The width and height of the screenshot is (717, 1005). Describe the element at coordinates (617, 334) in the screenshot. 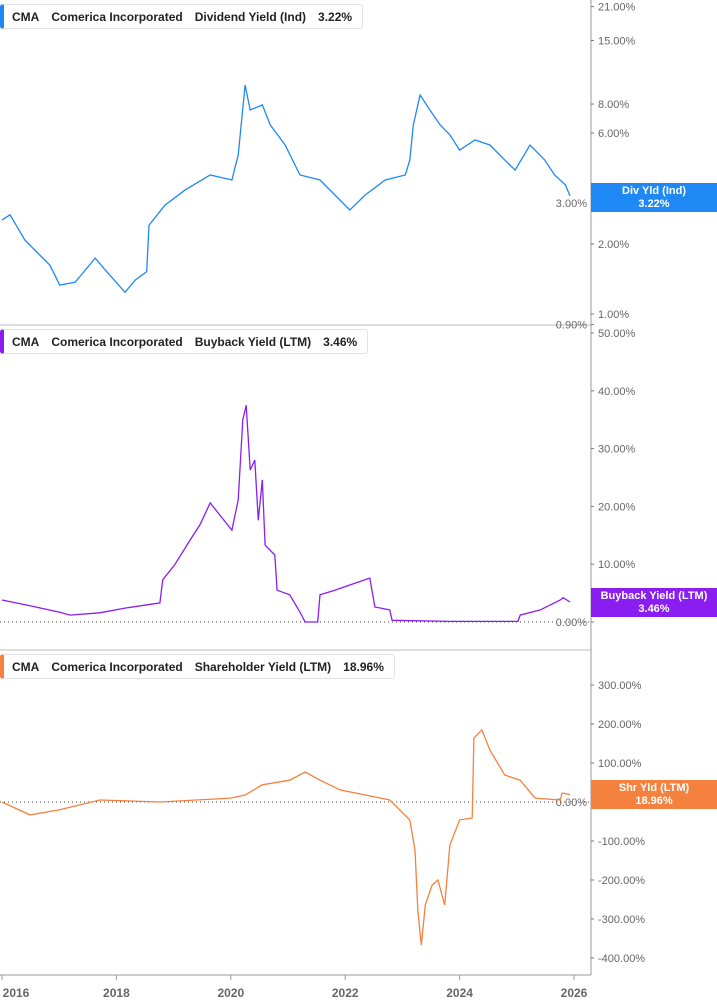

I see `y-tick-label: 50.00%` at that location.